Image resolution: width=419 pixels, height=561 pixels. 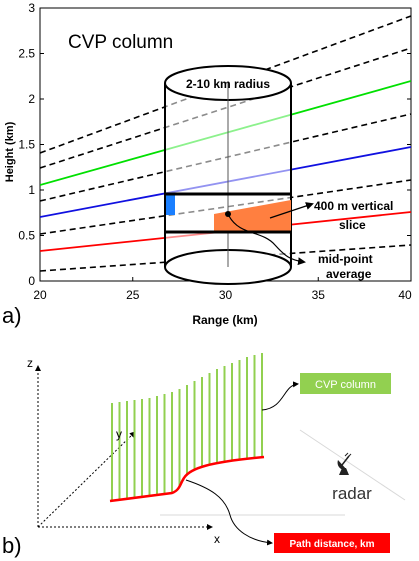 I want to click on x-axis-label-b: x, so click(x=217, y=539).